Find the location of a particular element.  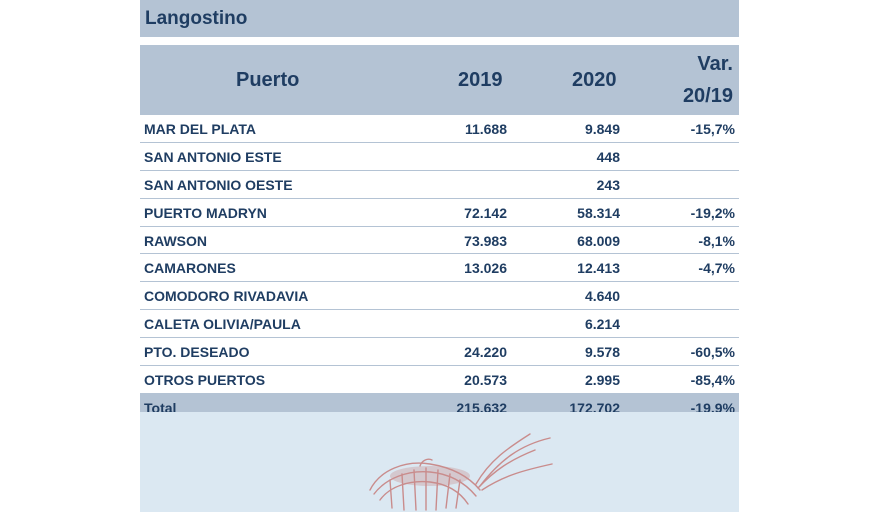

cell-puerto: PUERTO MADRYN is located at coordinates (205, 212).